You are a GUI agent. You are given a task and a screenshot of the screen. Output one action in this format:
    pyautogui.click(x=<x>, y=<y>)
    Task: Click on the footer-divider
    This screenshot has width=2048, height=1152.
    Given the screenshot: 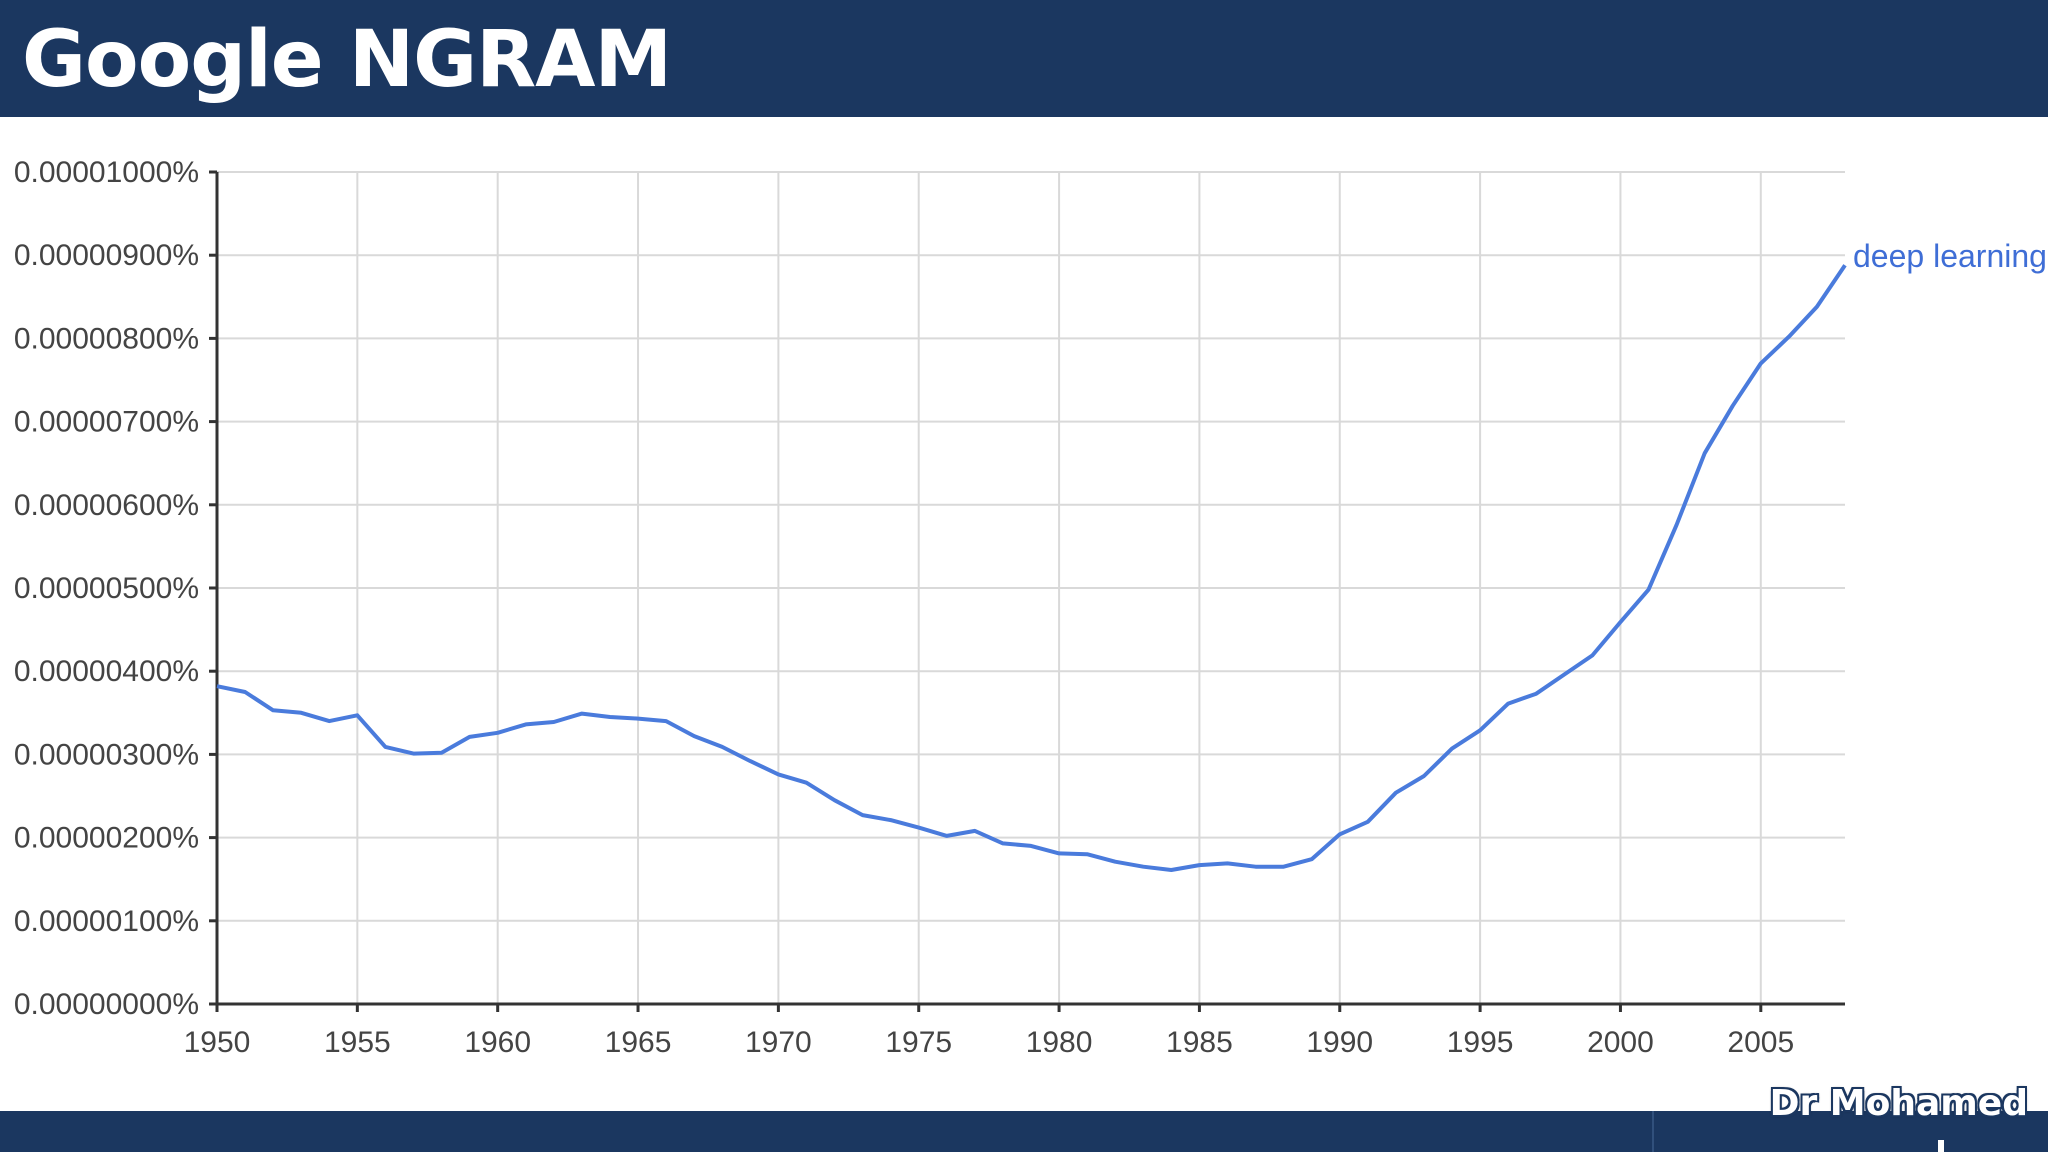 What is the action you would take?
    pyautogui.click(x=1653, y=1131)
    